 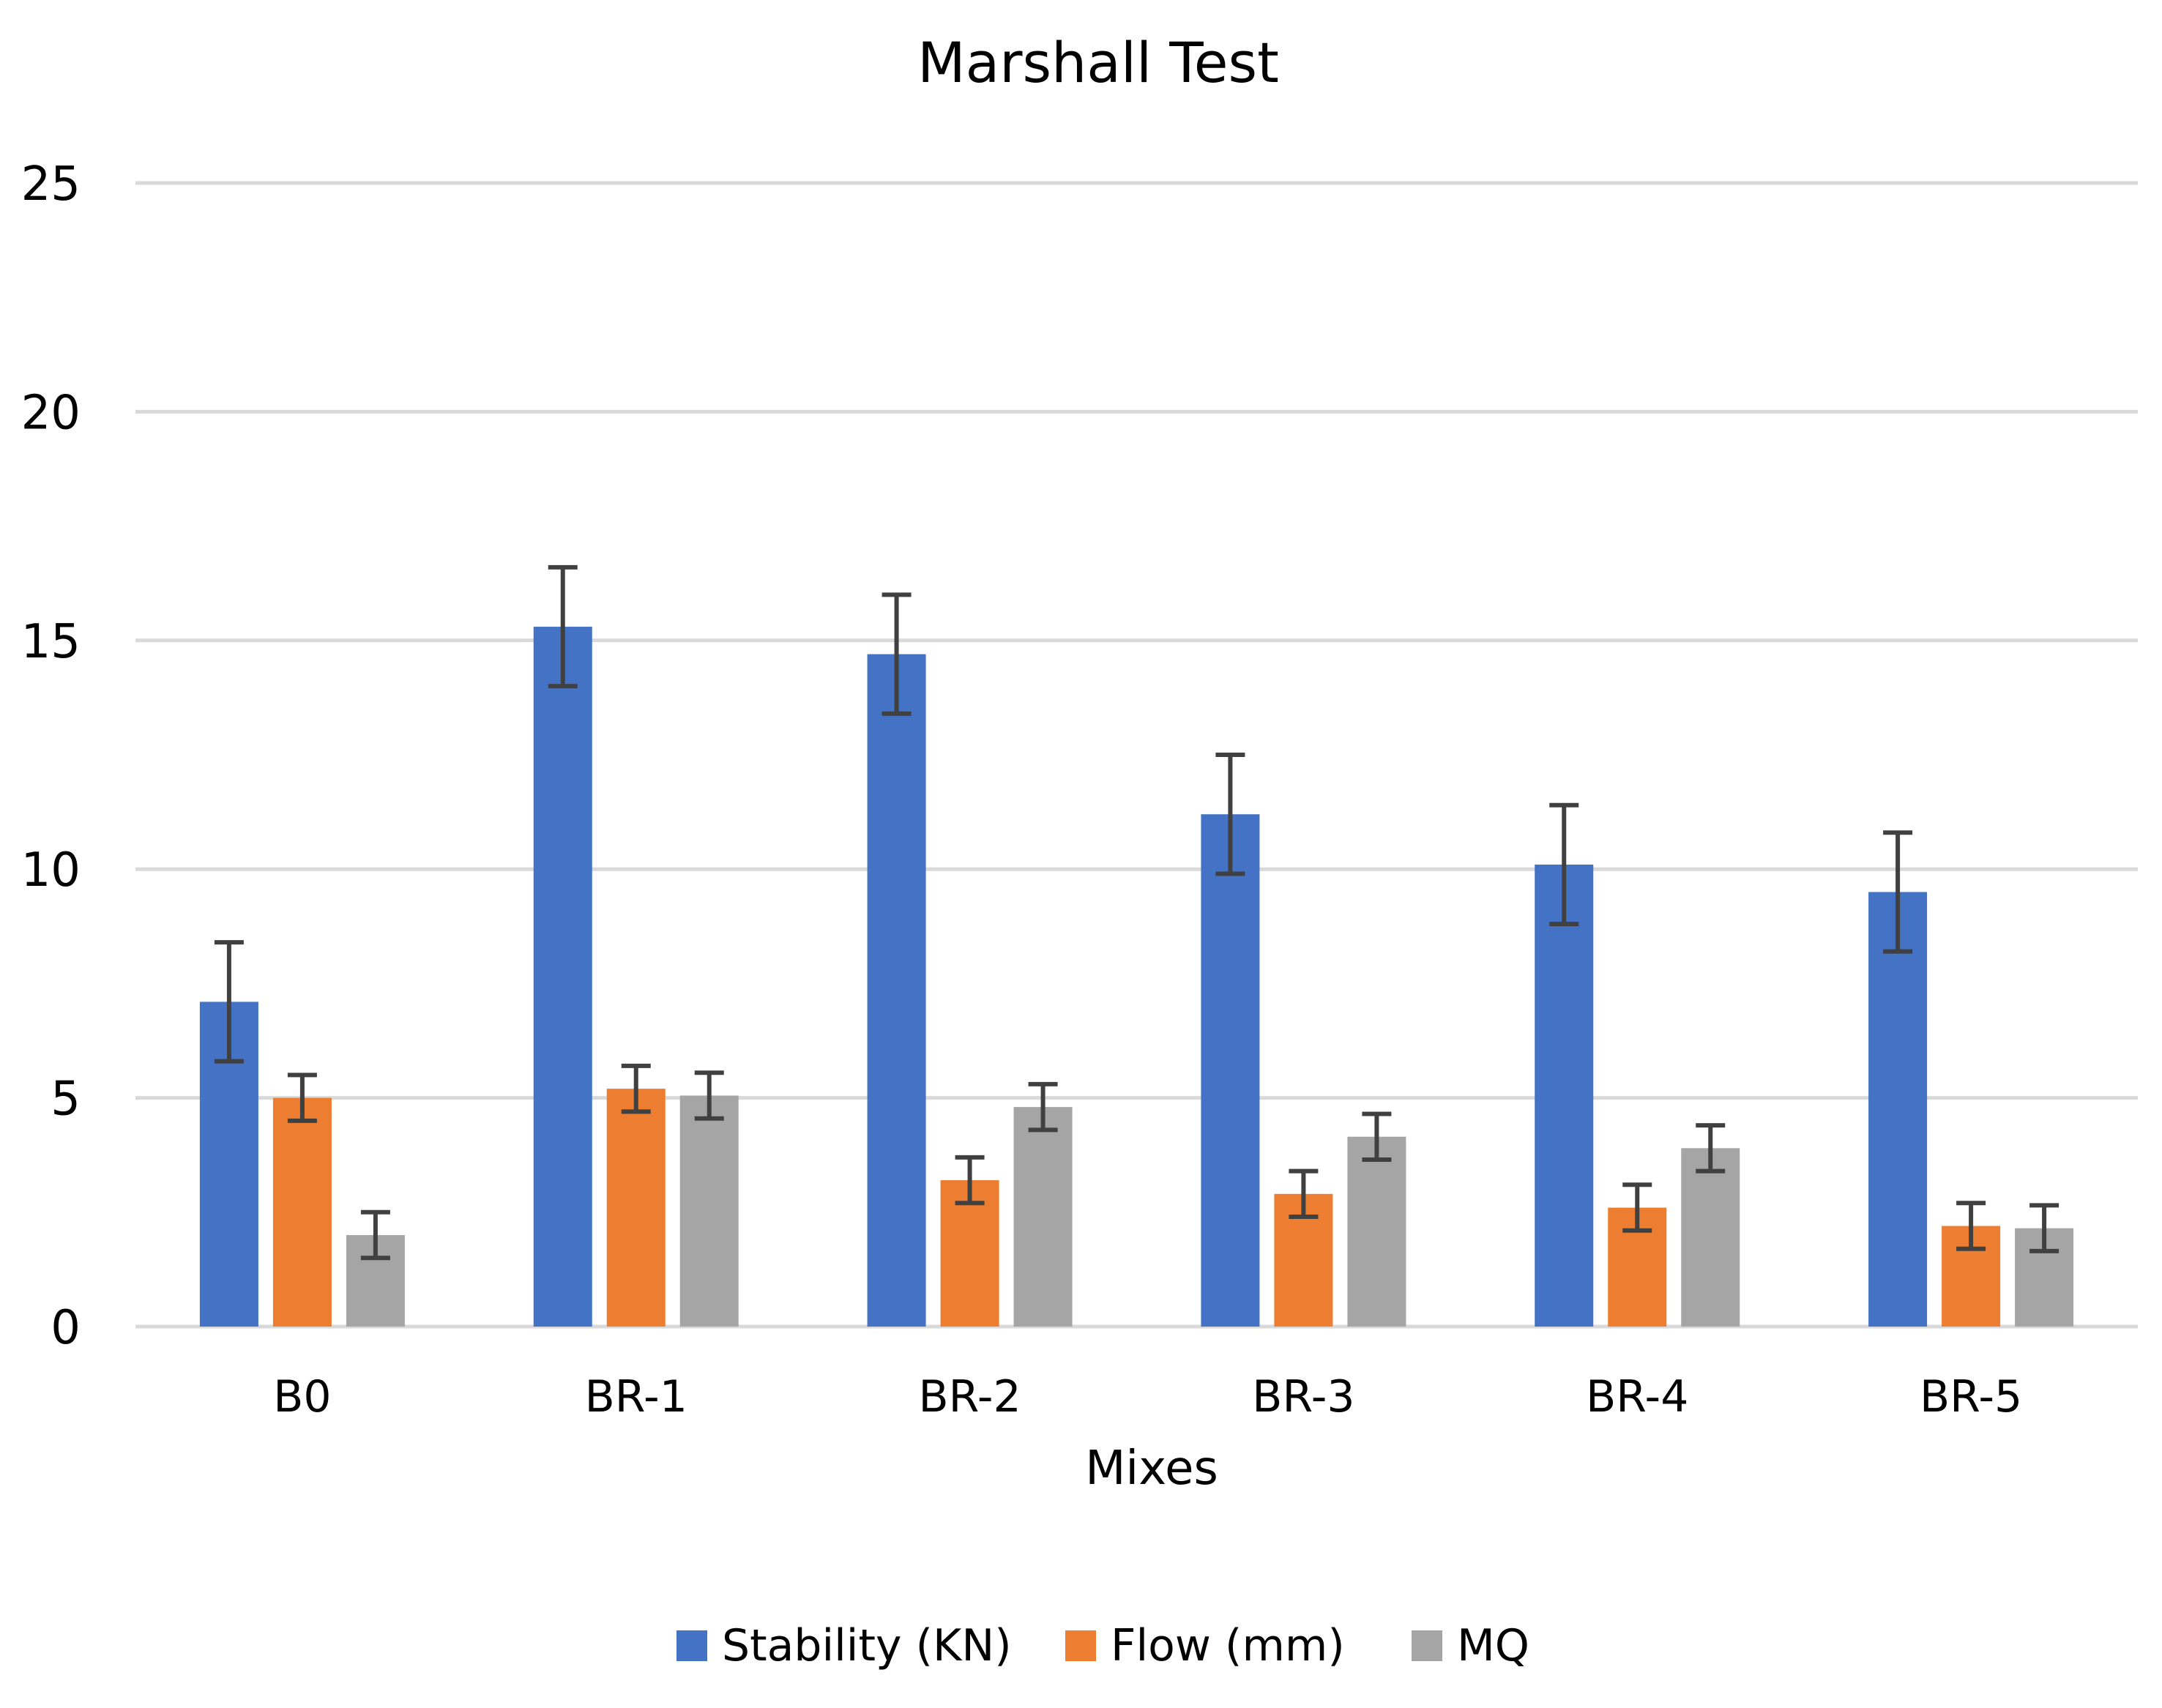 What do you see at coordinates (636, 1396) in the screenshot?
I see `x-tick-label: BR-1` at bounding box center [636, 1396].